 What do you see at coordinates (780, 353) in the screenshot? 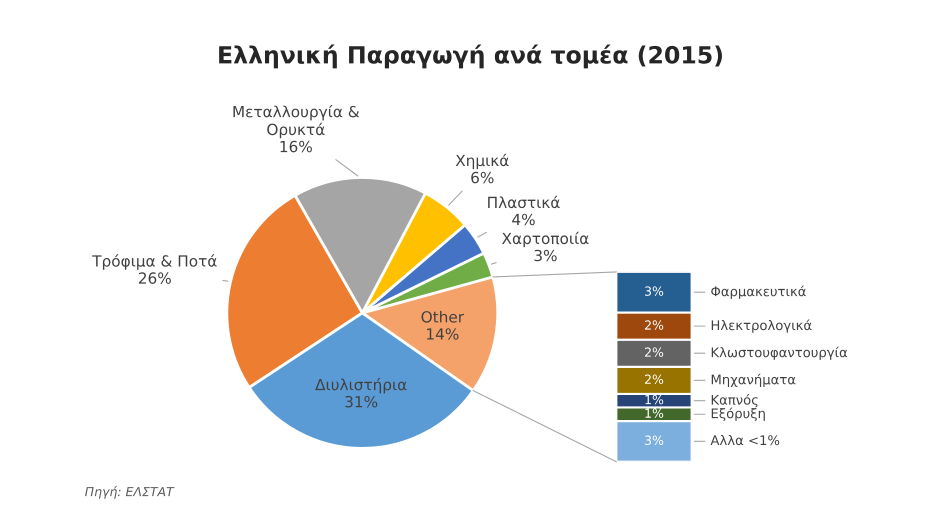
I see `series-label: Κλωστουφαντουργία` at bounding box center [780, 353].